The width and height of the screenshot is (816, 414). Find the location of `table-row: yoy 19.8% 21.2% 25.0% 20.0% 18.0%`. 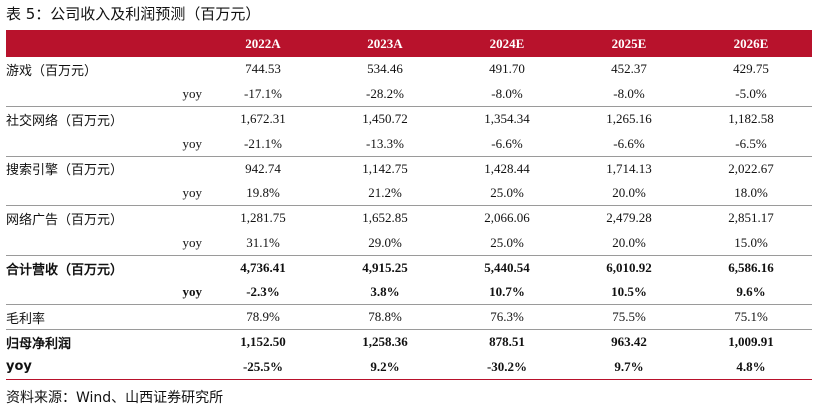

table-row: yoy 19.8% 21.2% 25.0% 20.0% 18.0% is located at coordinates (409, 193).